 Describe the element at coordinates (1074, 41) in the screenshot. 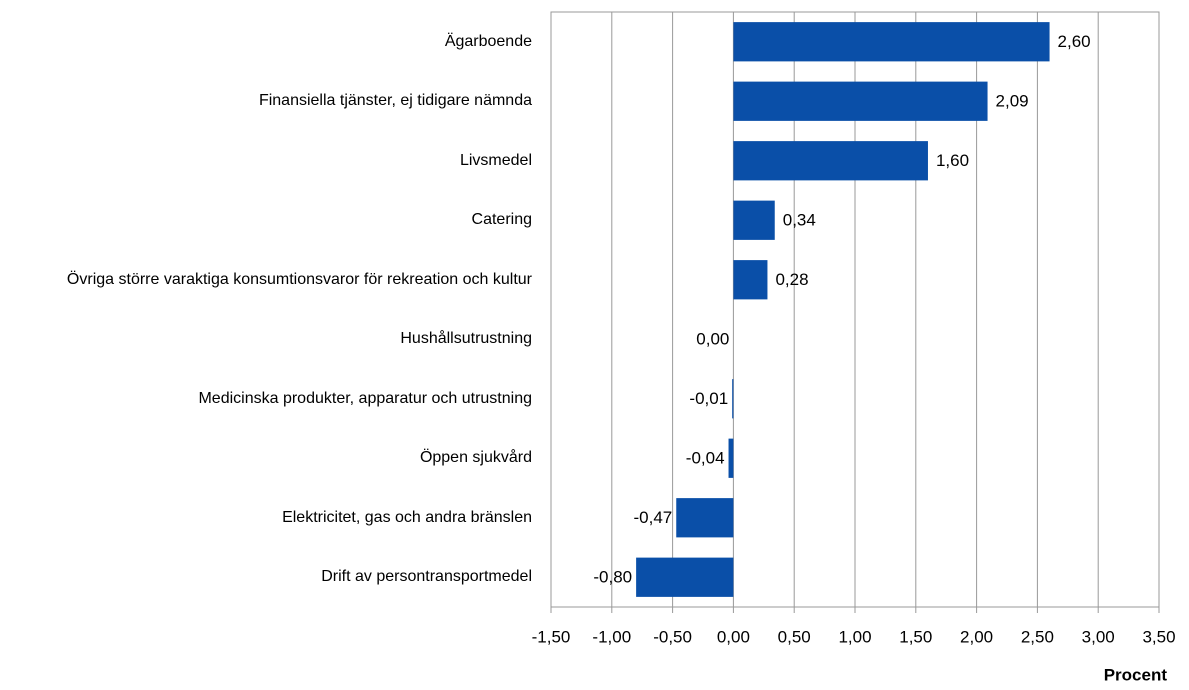

I see `value-label: 2,60` at that location.